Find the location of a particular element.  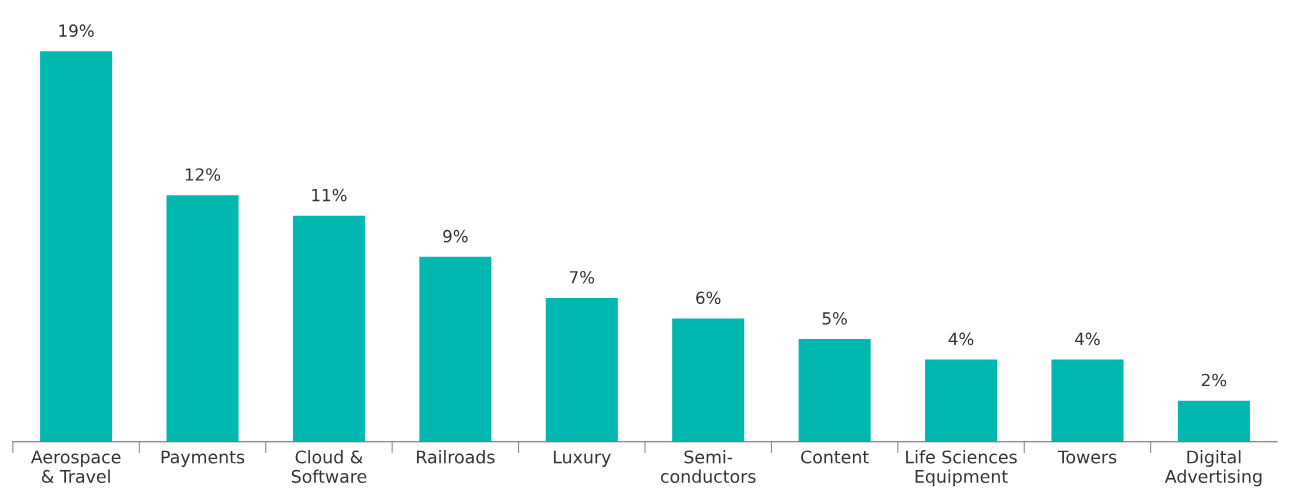

x-tick-label: Towers is located at coordinates (1087, 457).